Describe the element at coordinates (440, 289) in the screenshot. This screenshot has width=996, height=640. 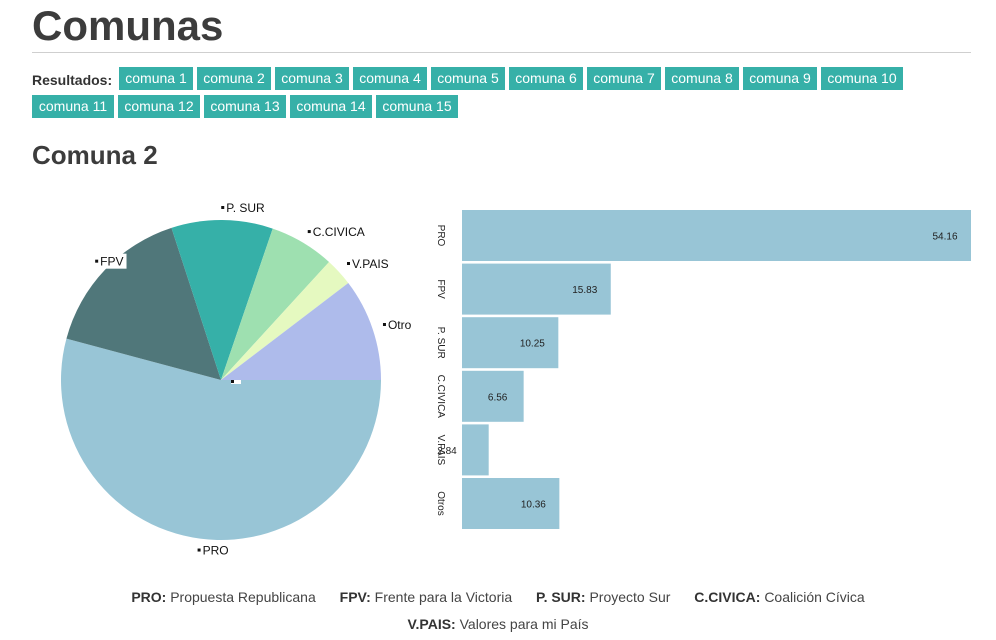
I see `bar-category-label: FPV` at that location.